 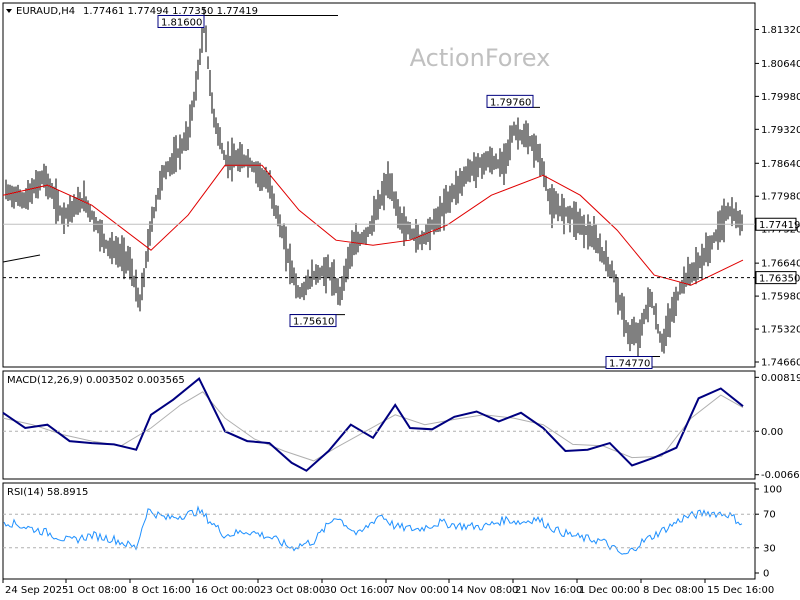 I want to click on time-tick-label: 15 Dec 16:00, so click(x=740, y=590).